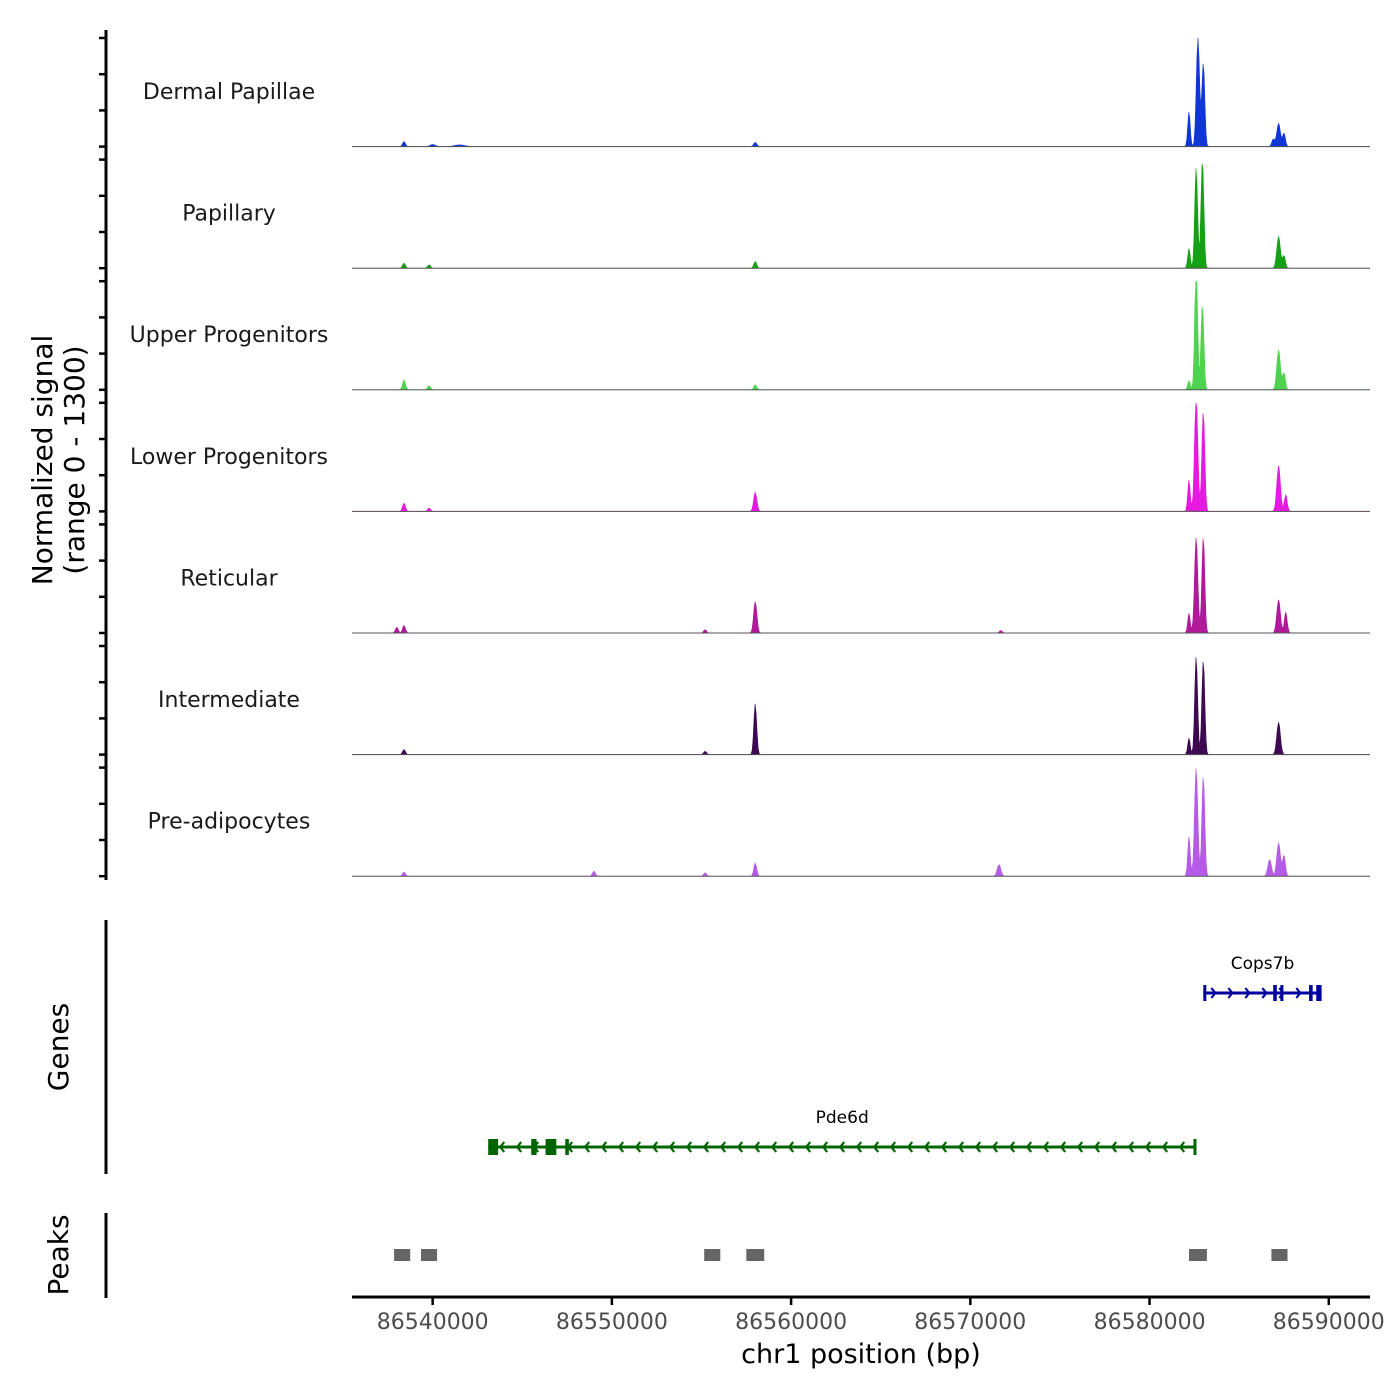  What do you see at coordinates (102, 457) in the screenshot?
I see `coverage-y-ticks` at bounding box center [102, 457].